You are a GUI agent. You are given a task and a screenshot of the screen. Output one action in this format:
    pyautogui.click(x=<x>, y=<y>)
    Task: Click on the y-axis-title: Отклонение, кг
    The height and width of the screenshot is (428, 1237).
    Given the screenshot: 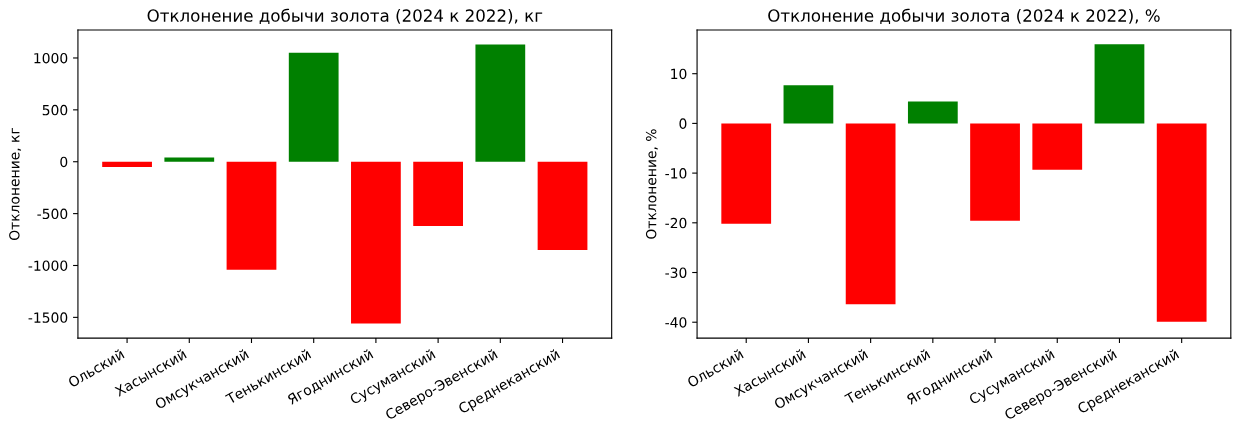 What is the action you would take?
    pyautogui.click(x=15, y=184)
    